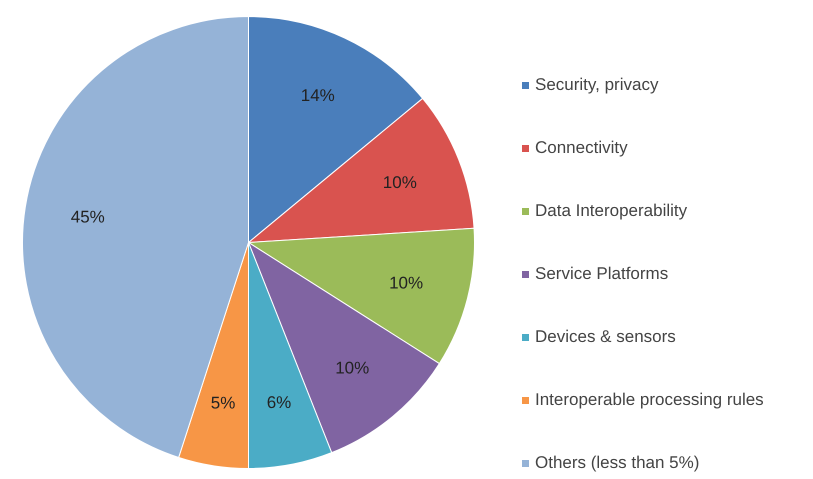 This screenshot has width=813, height=479. Describe the element at coordinates (87, 217) in the screenshot. I see `data-label: 45%` at that location.